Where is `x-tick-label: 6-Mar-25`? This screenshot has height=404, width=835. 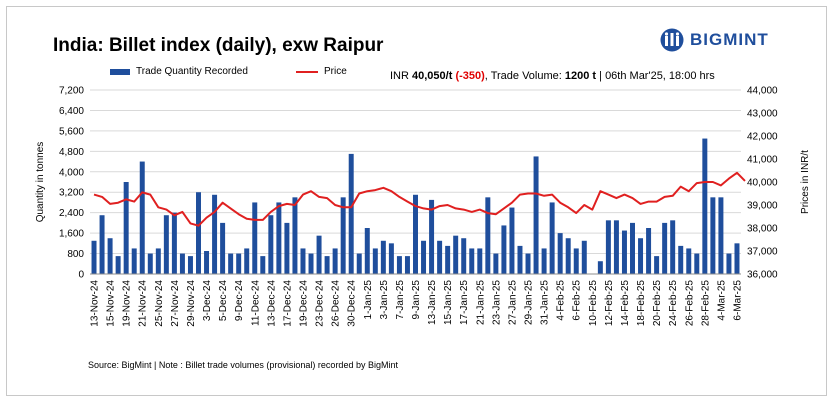
x-tick-label: 6-Mar-25 is located at coordinates (738, 300).